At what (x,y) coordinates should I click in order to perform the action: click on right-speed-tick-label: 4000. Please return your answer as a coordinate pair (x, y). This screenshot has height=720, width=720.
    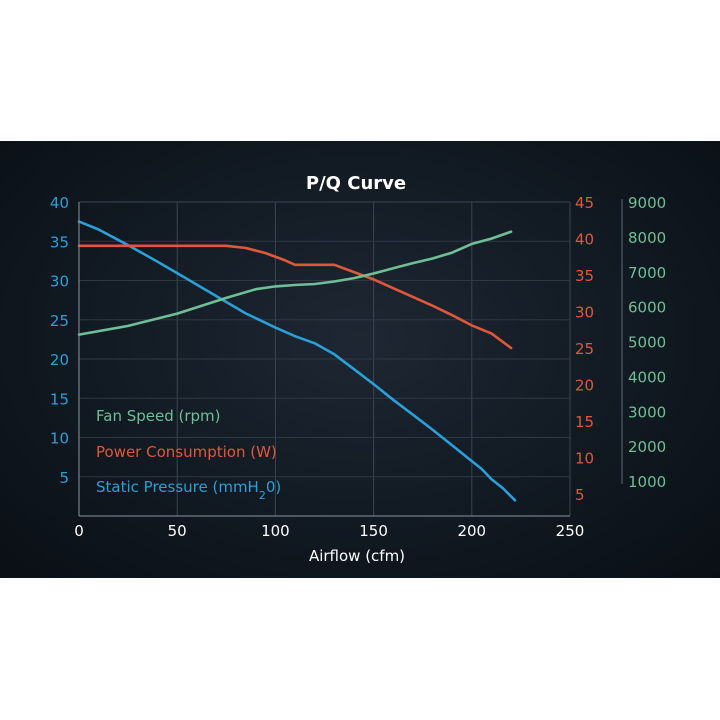
    Looking at the image, I should click on (647, 377).